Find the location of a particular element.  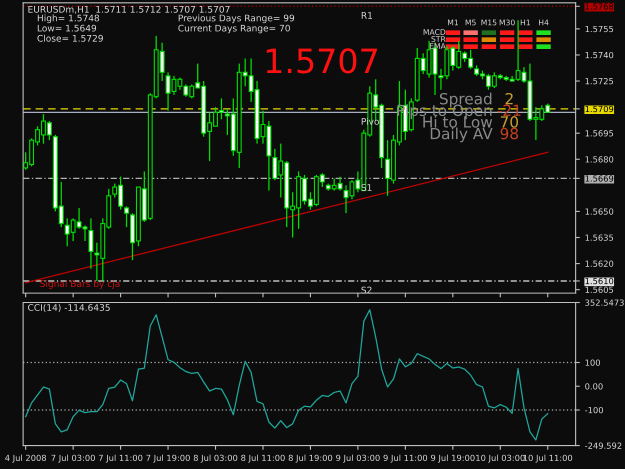

annotation: Signal Bars by cja is located at coordinates (80, 284).